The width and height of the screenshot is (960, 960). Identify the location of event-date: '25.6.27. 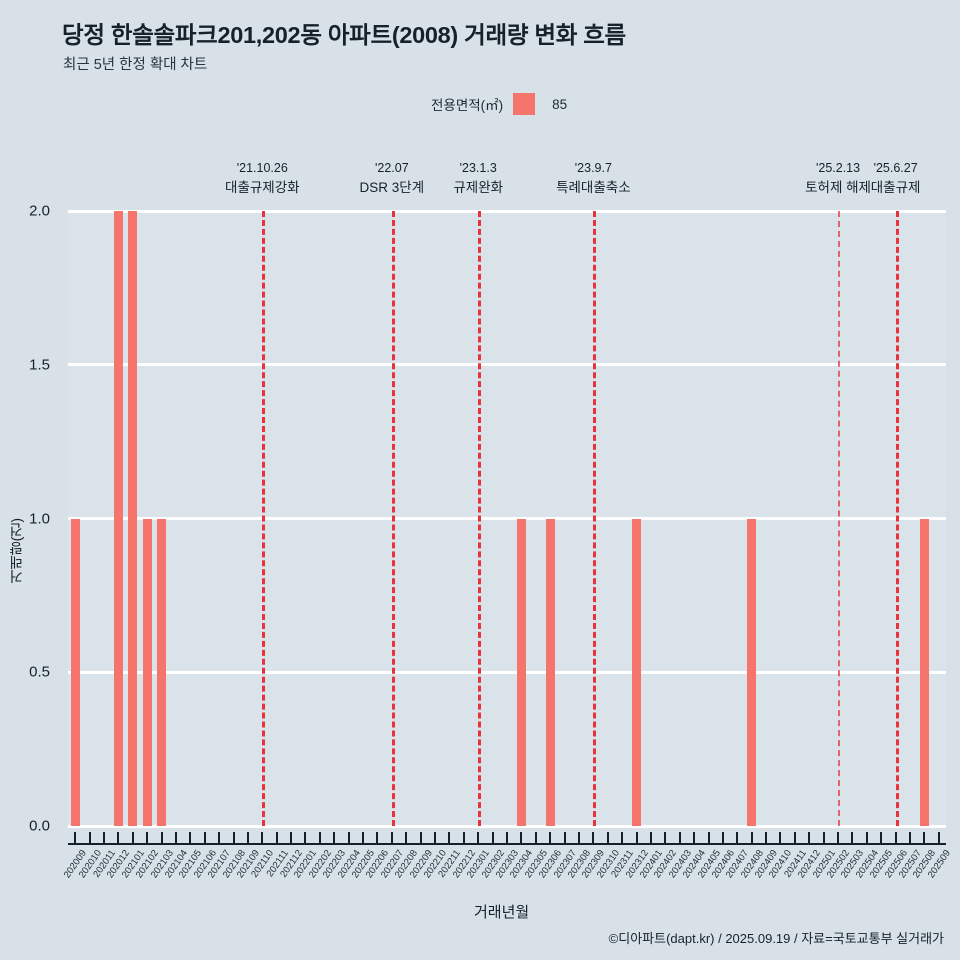
(895, 168).